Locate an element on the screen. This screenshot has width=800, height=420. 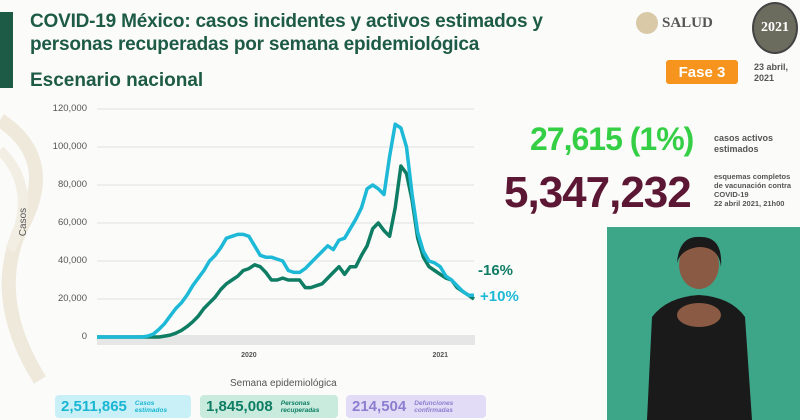
seal-icon is located at coordinates (647, 23).